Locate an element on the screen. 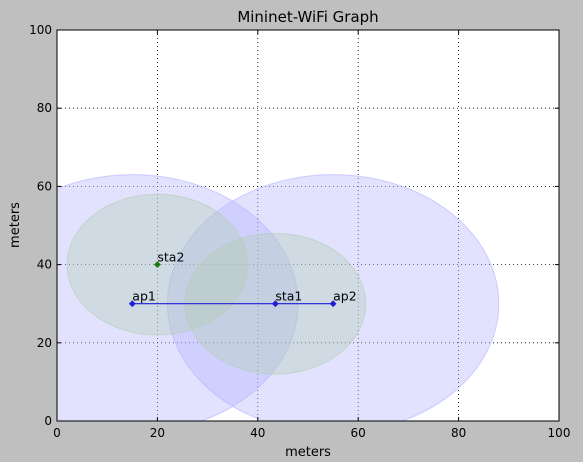 This screenshot has height=462, width=583. y-tick-label: 60 is located at coordinates (44, 186).